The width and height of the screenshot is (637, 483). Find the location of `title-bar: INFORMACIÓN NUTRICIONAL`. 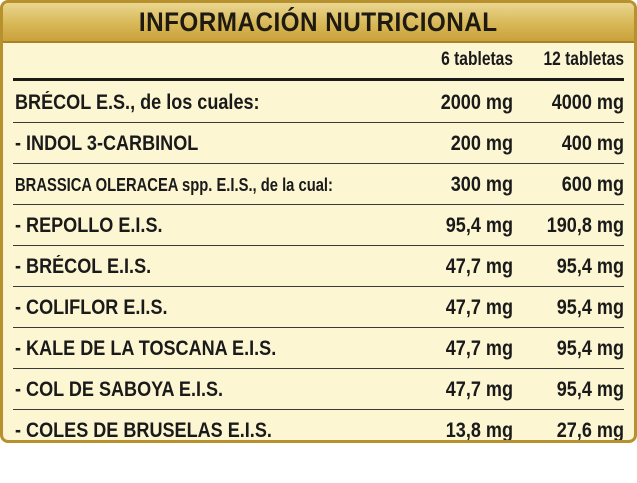

title-bar: INFORMACIÓN NUTRICIONAL is located at coordinates (318, 23).